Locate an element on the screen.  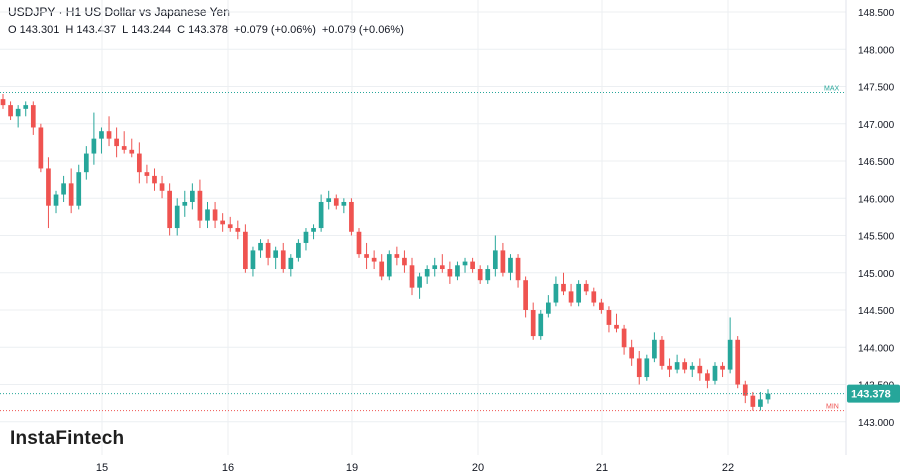
y-tick-label: 146.500 is located at coordinates (876, 162).